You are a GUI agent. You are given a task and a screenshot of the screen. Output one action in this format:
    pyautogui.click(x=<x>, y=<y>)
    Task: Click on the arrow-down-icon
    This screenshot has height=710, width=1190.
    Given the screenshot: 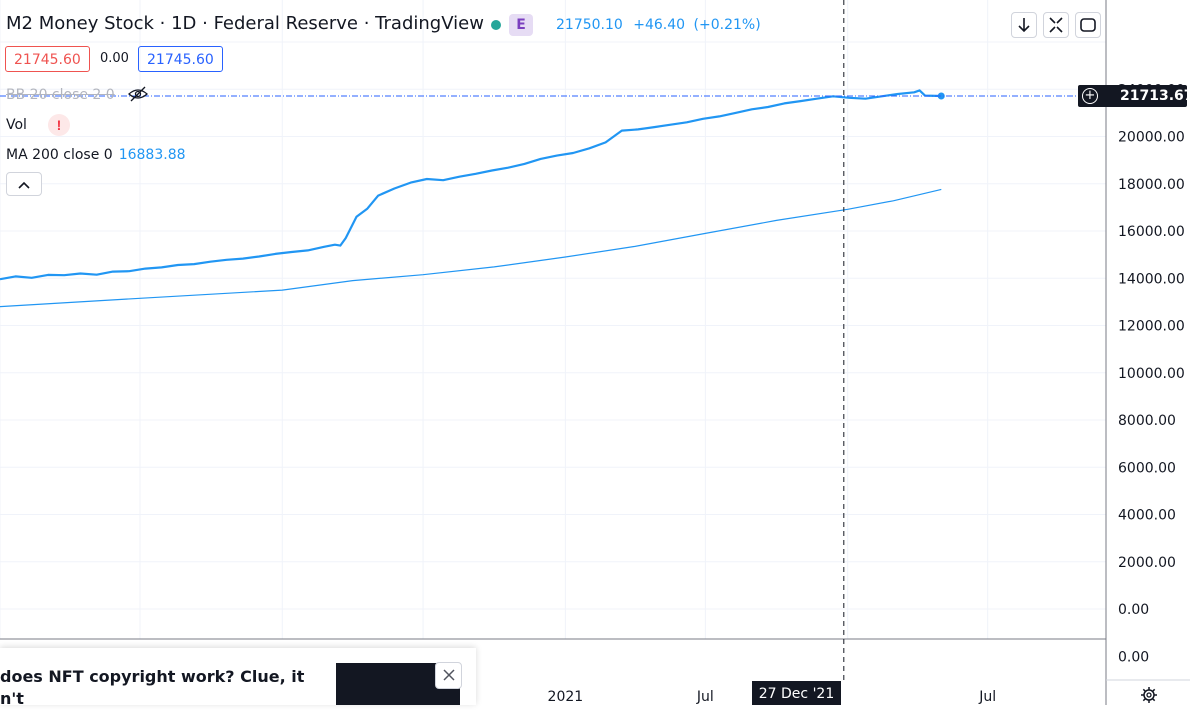 What is the action you would take?
    pyautogui.click(x=1024, y=25)
    